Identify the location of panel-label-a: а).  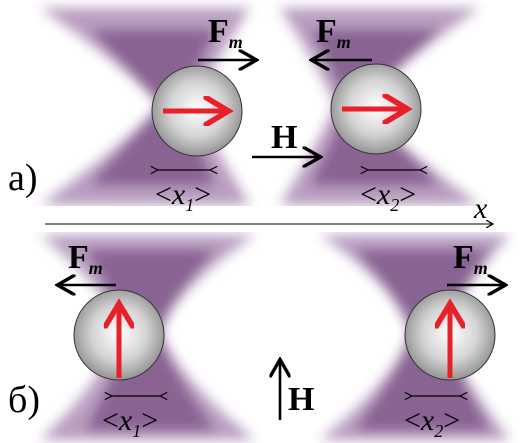
(23, 178).